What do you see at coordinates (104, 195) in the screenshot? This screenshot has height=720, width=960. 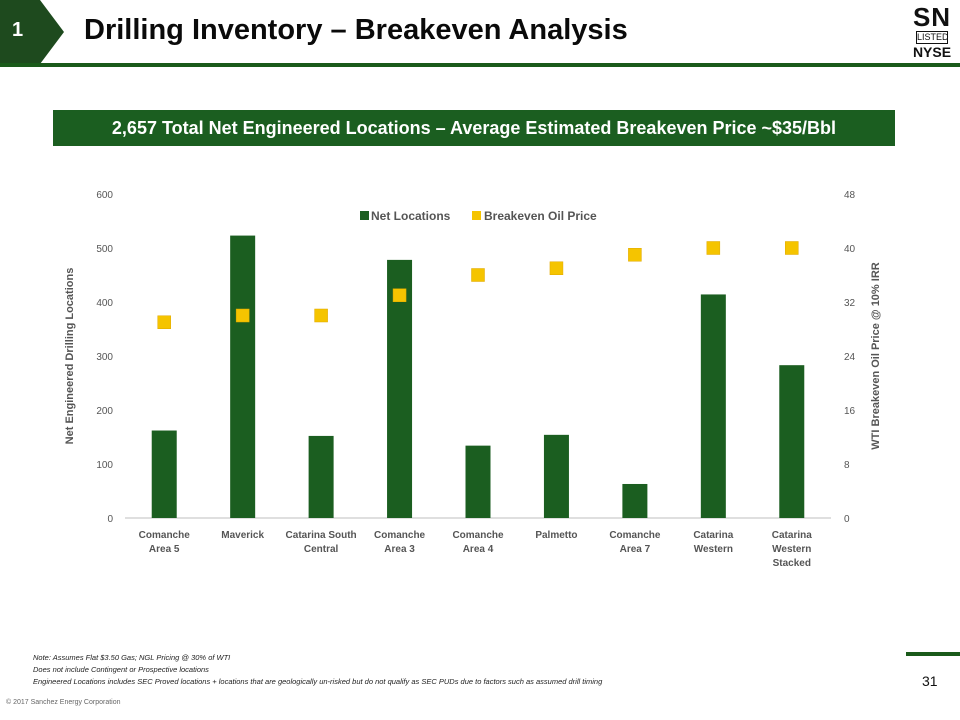 I see `y-tick-label: 600` at bounding box center [104, 195].